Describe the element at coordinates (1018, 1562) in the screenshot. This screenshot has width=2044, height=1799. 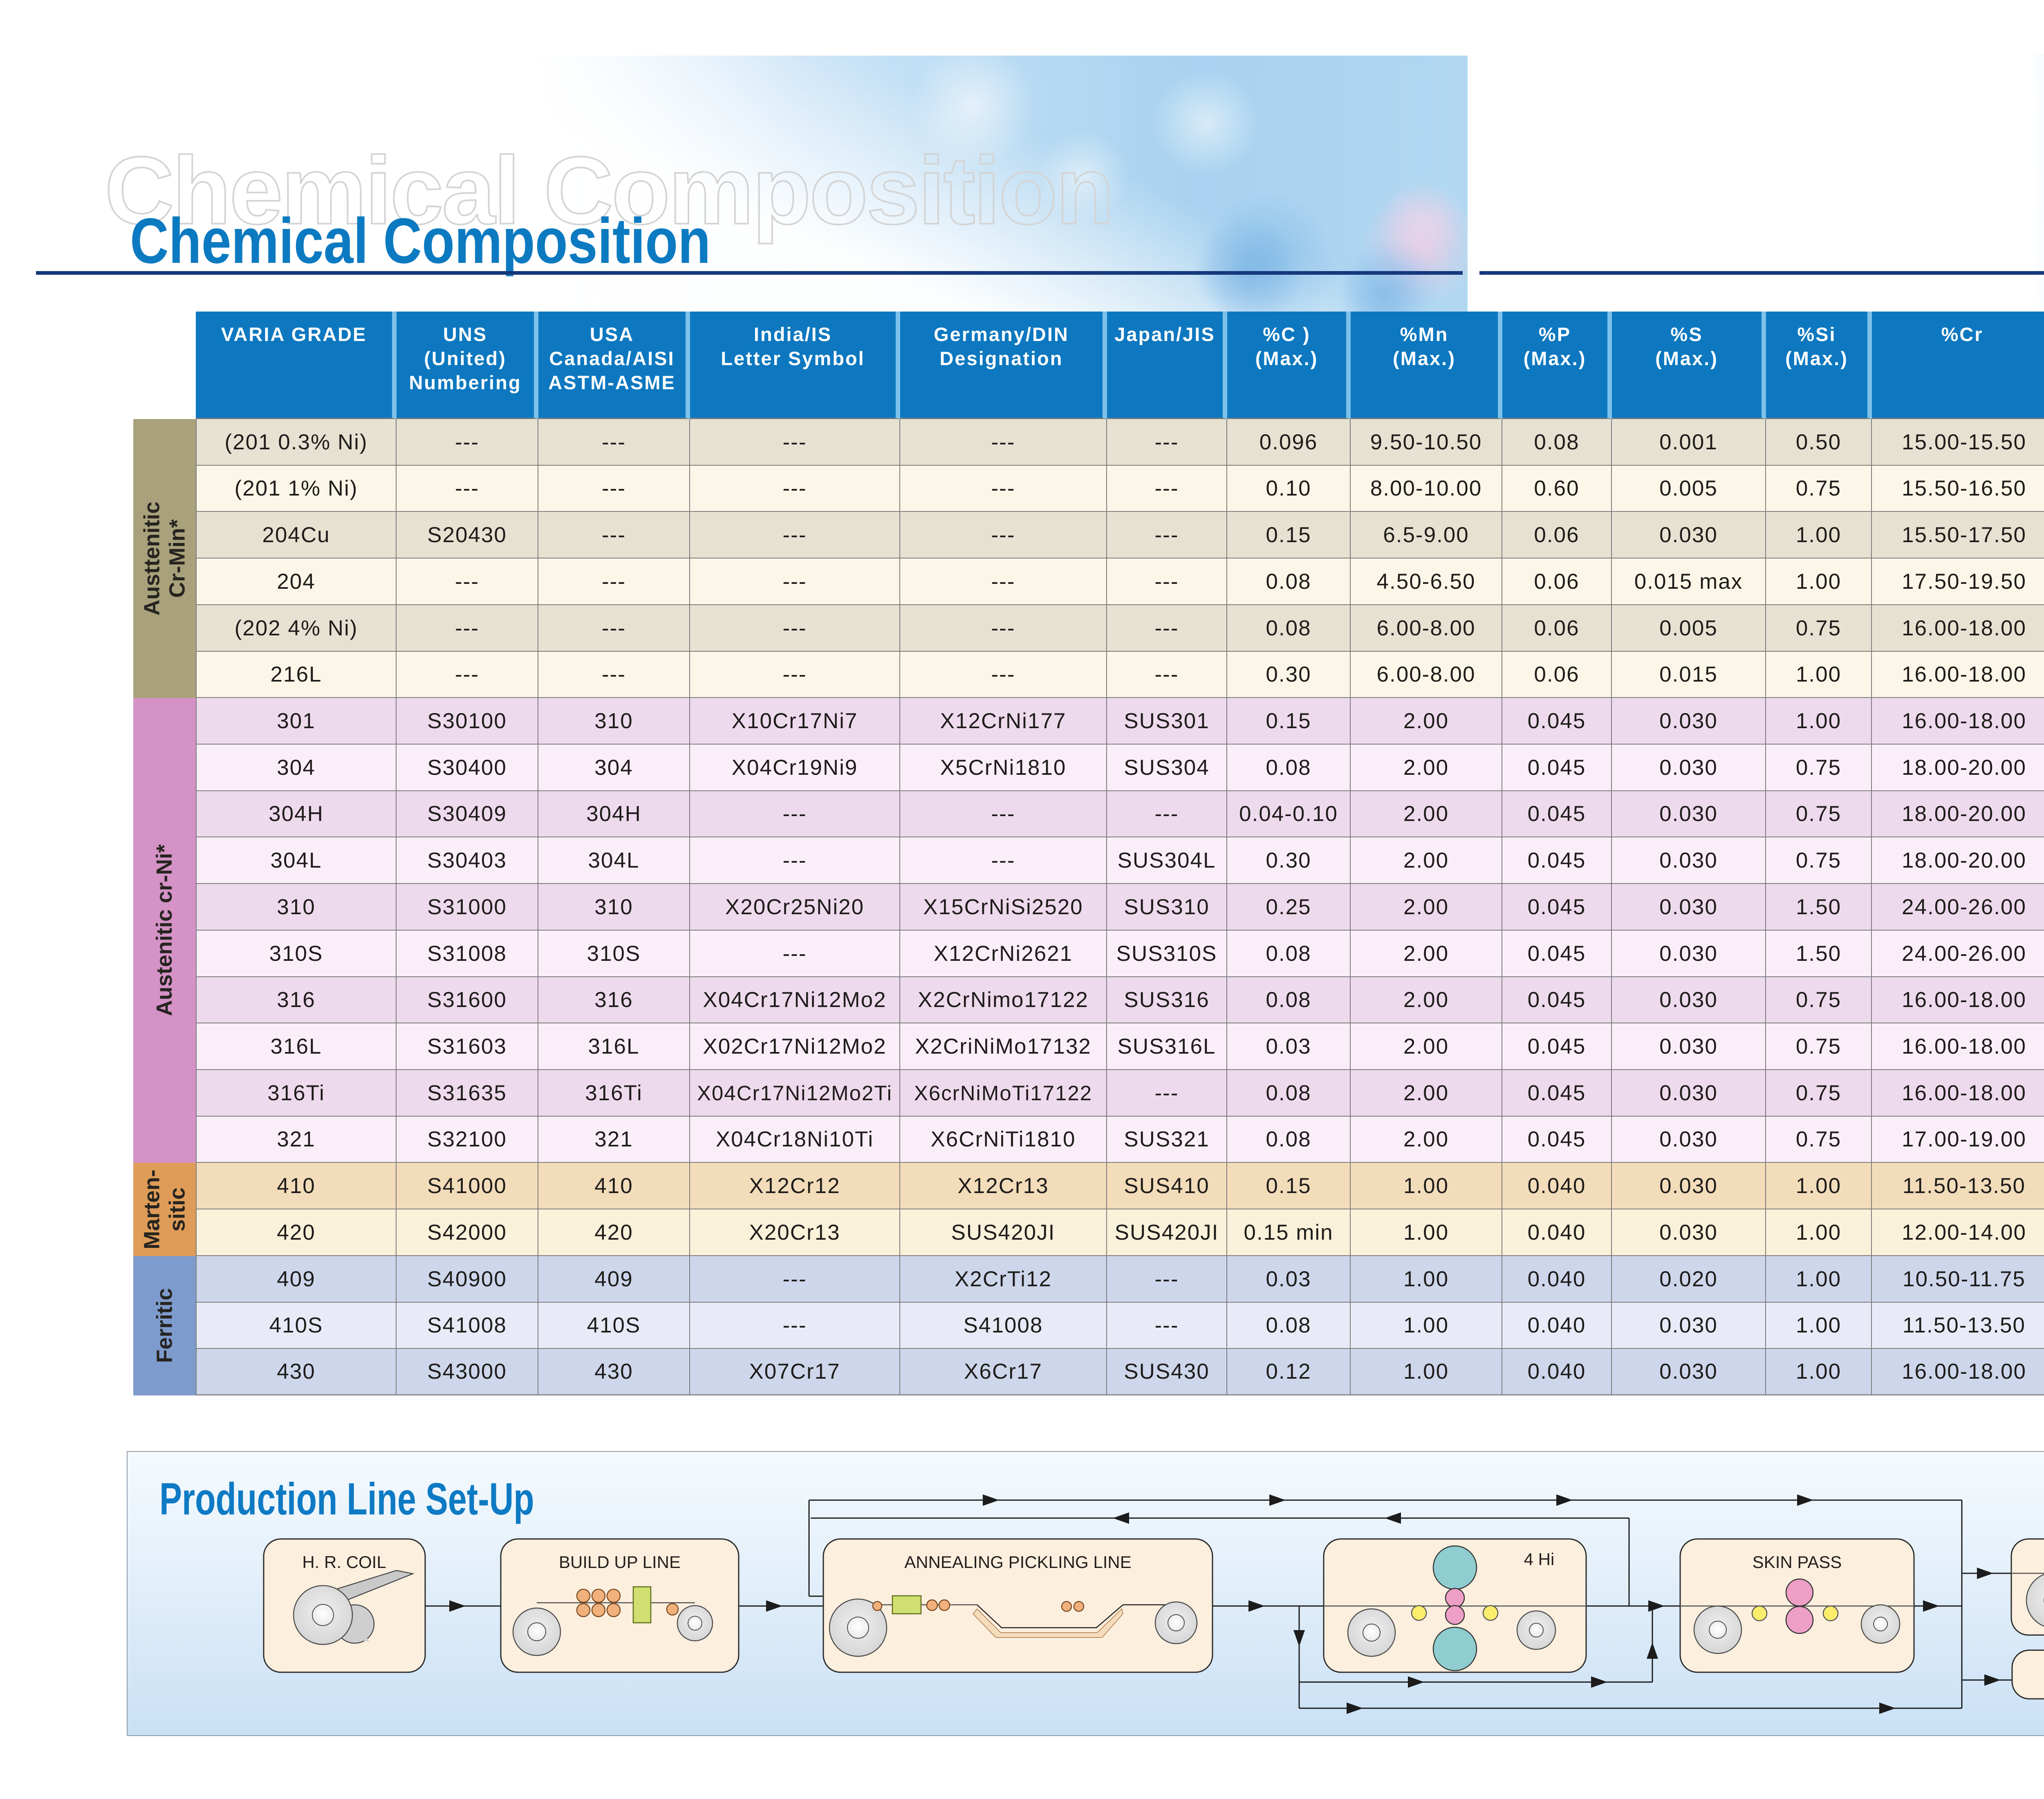
I see `svg-text: ANNEALING PICKLING LINE` at that location.